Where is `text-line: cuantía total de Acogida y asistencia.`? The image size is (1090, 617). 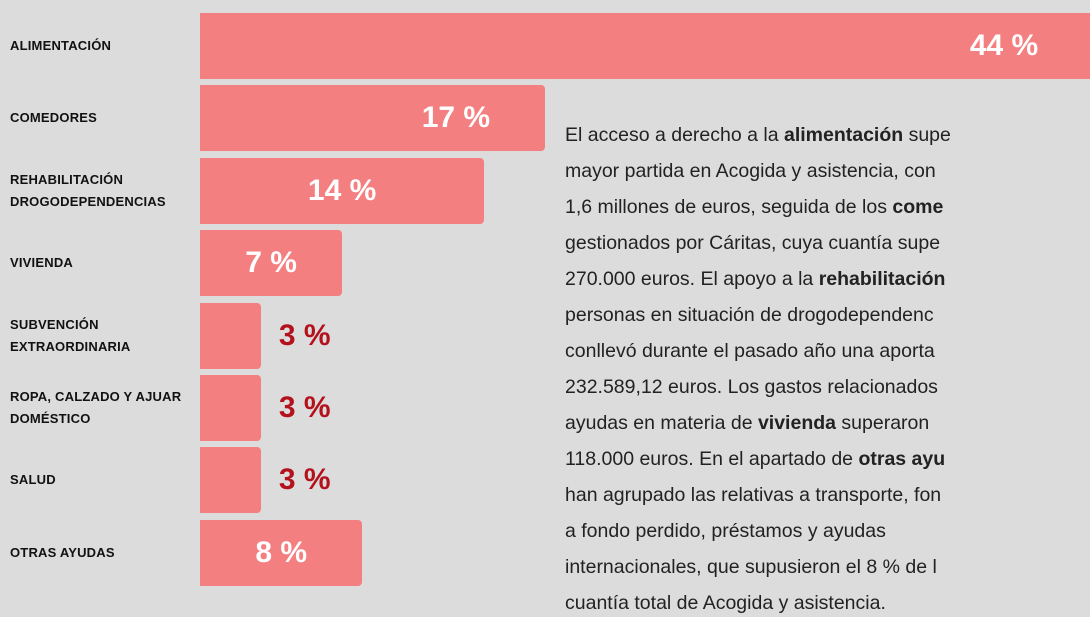 text-line: cuantía total de Acogida y asistencia. is located at coordinates (827, 601).